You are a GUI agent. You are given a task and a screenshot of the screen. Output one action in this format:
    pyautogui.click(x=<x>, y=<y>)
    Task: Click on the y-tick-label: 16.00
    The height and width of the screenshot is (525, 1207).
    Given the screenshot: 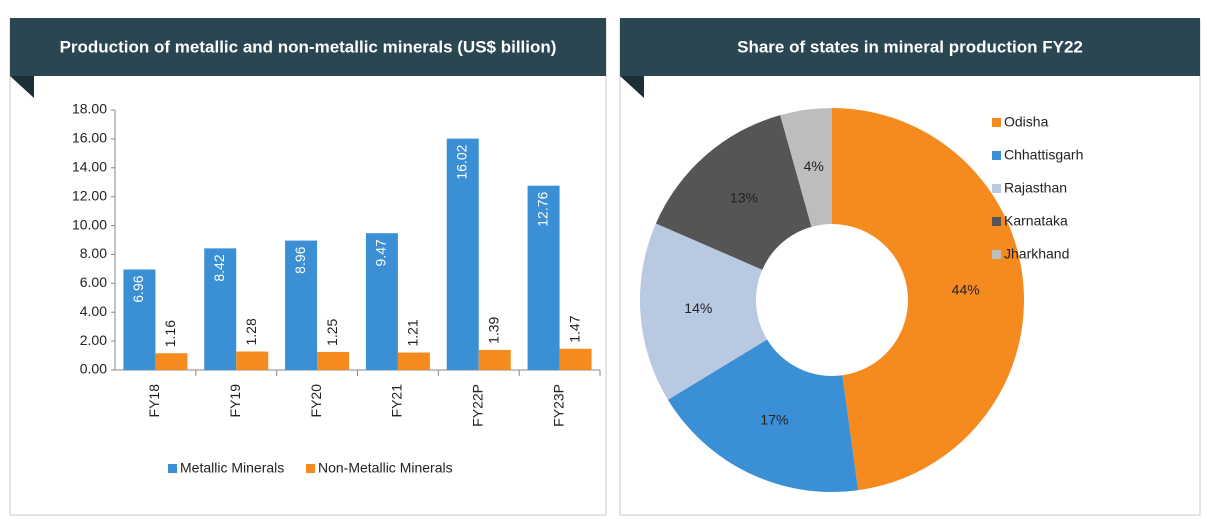 What is the action you would take?
    pyautogui.click(x=89, y=138)
    